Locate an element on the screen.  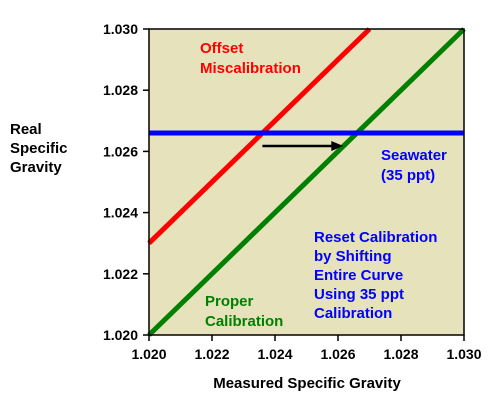
x-tick-label: 1.028 is located at coordinates (400, 354).